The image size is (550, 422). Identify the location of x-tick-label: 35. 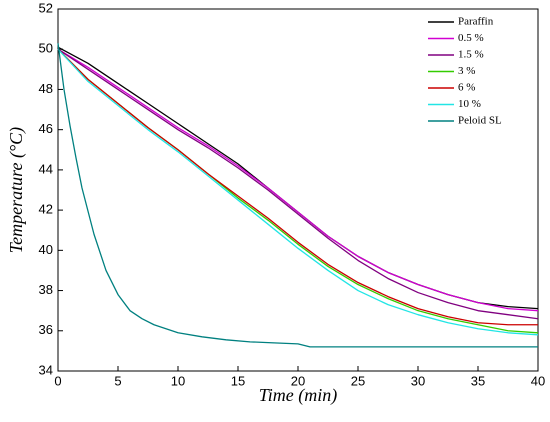
(478, 381).